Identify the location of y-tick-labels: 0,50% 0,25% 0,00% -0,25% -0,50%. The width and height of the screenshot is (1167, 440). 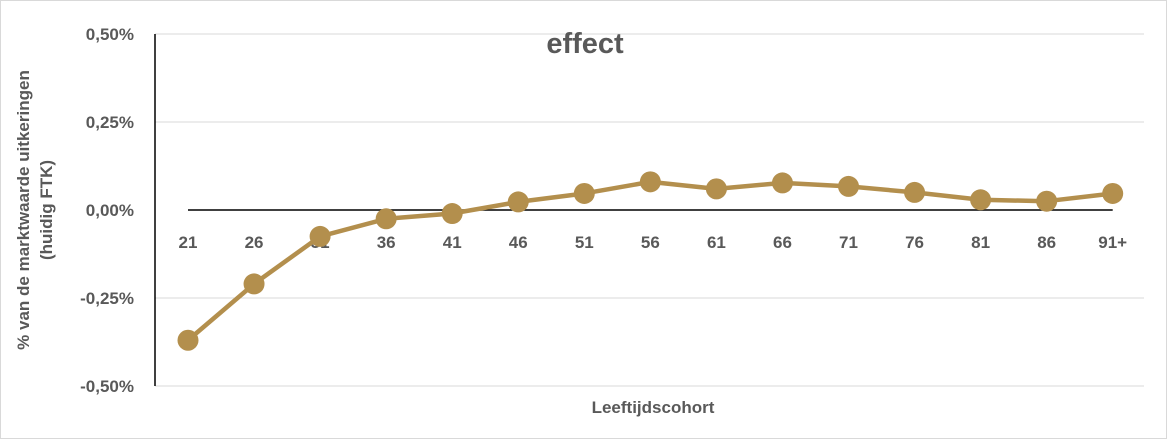
(107, 210).